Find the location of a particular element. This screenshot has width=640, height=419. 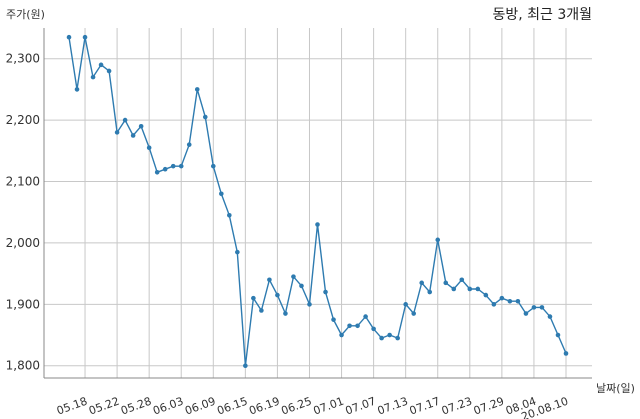

x-tick-label: 06.19 is located at coordinates (264, 406).